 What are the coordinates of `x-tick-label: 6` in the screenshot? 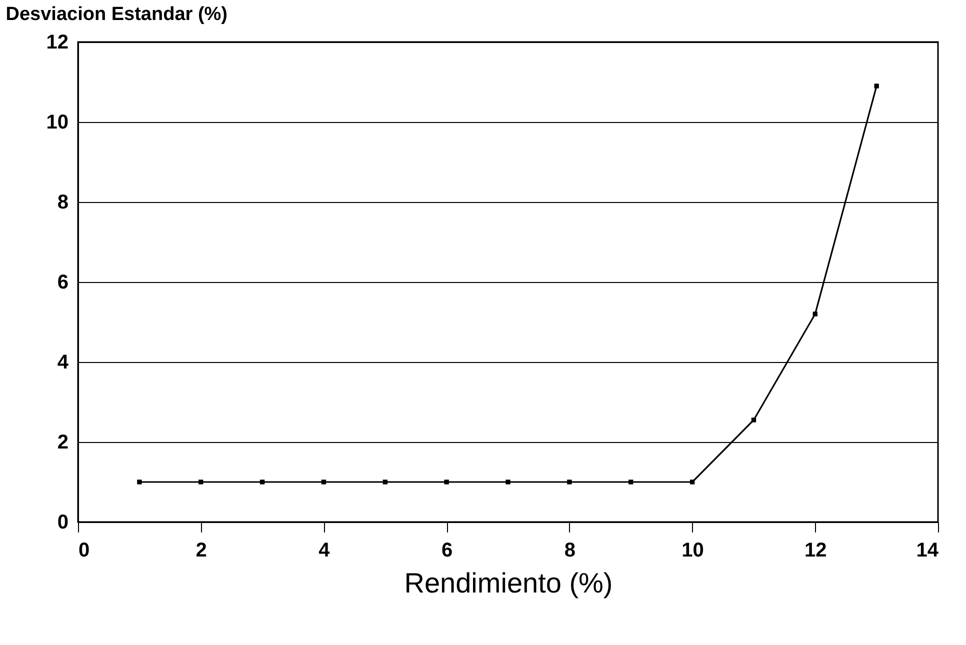 It's located at (447, 551).